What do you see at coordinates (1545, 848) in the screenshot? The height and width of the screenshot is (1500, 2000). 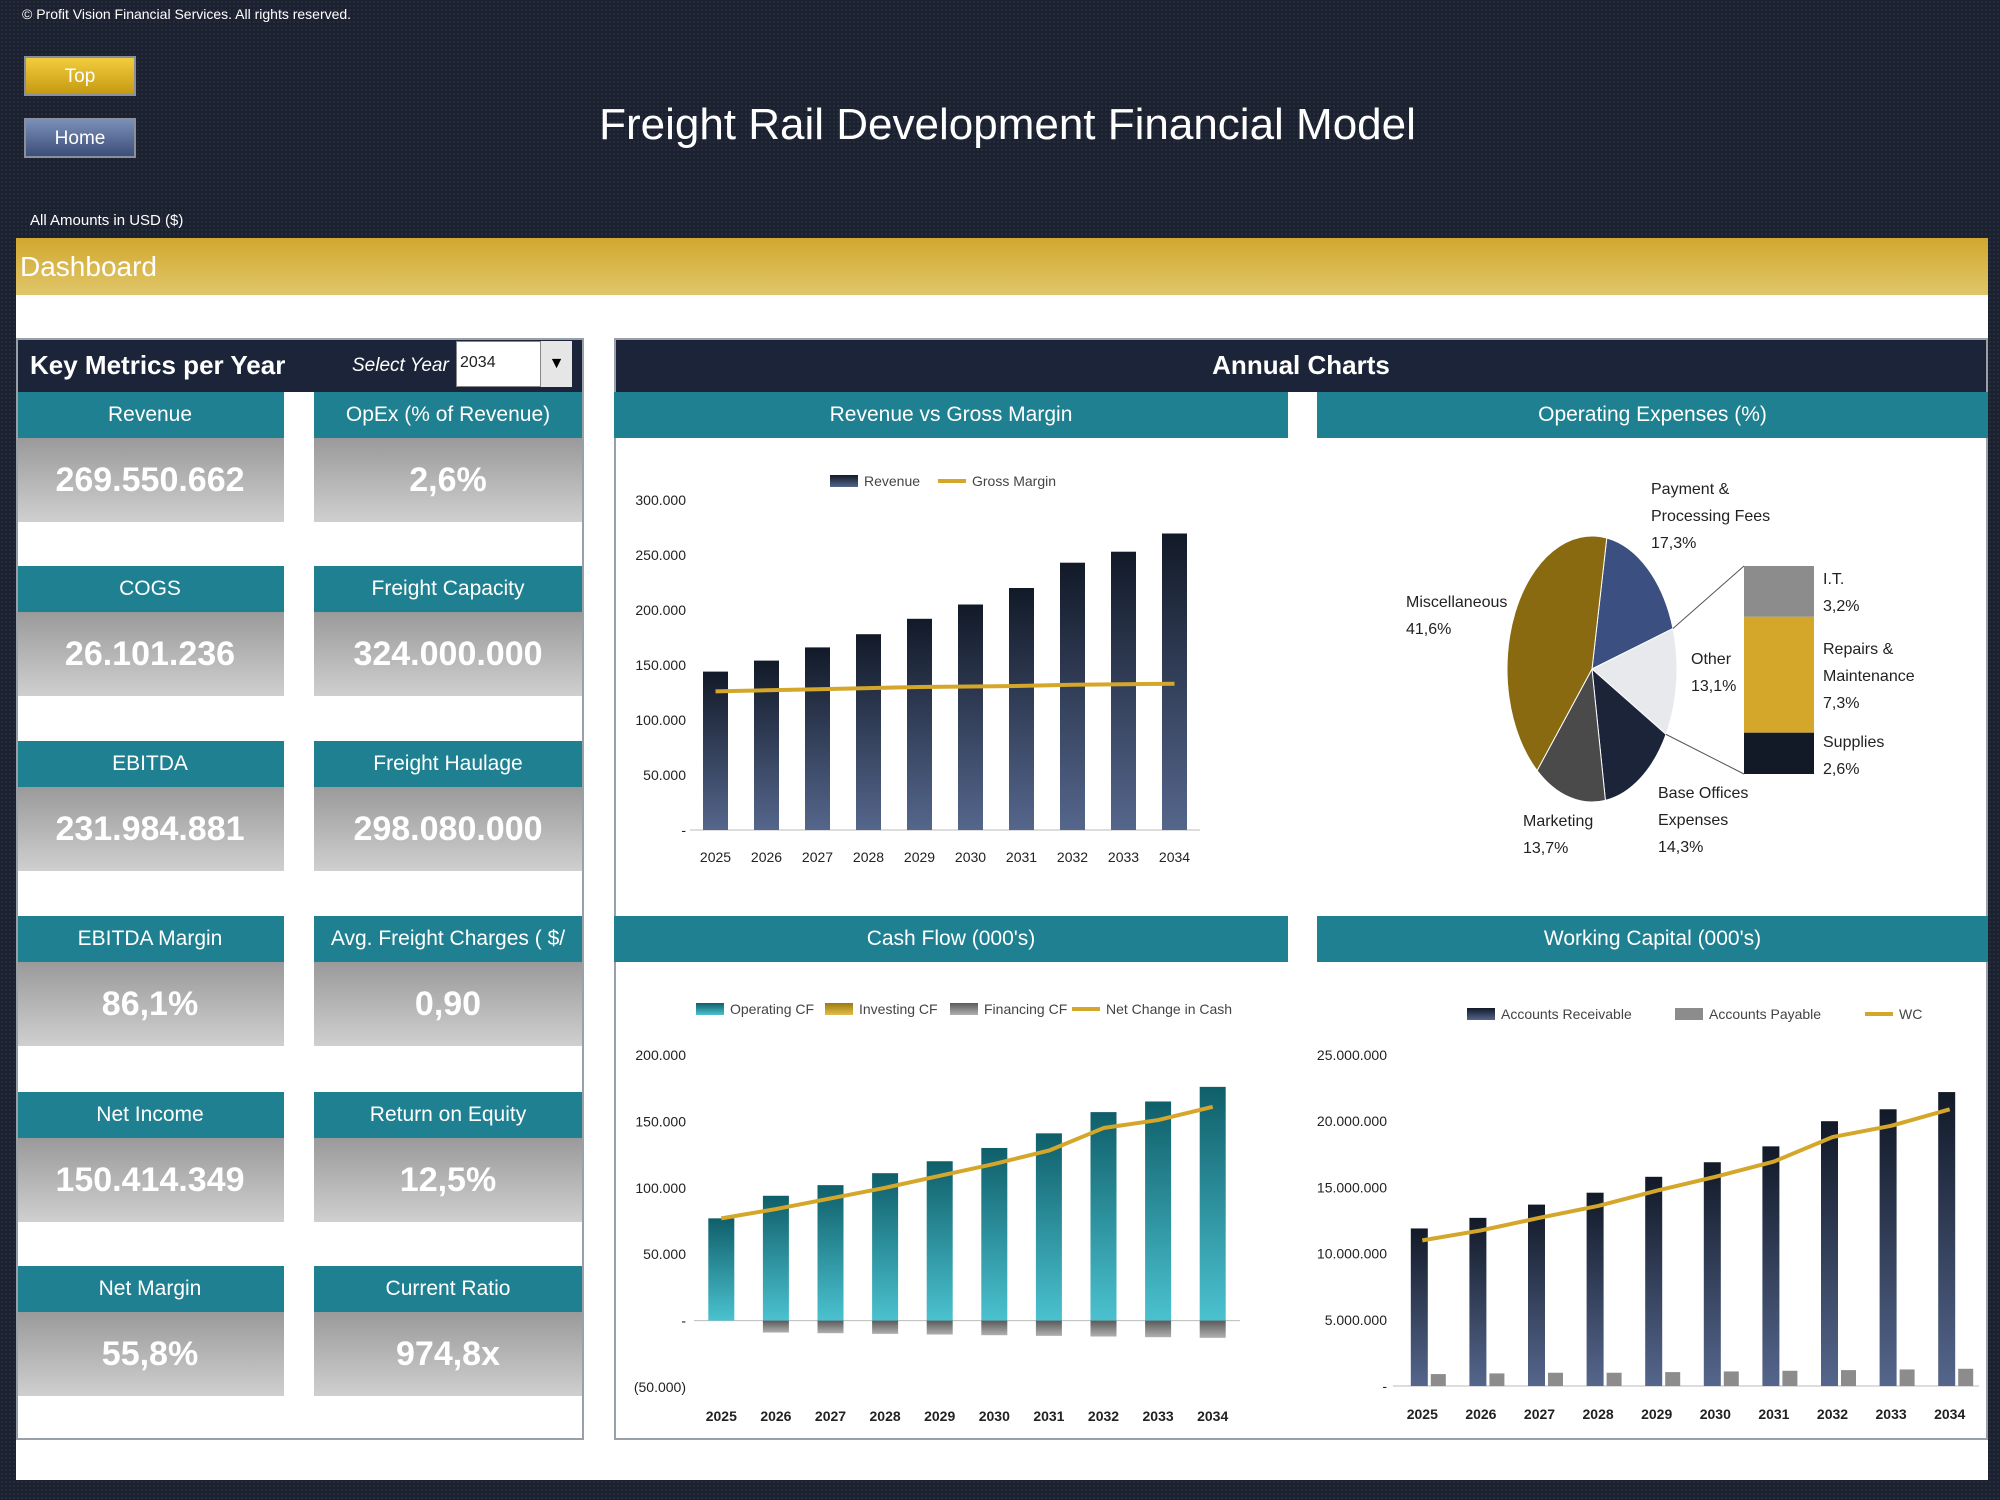 I see `slice-label-marketing: 13,7%` at bounding box center [1545, 848].